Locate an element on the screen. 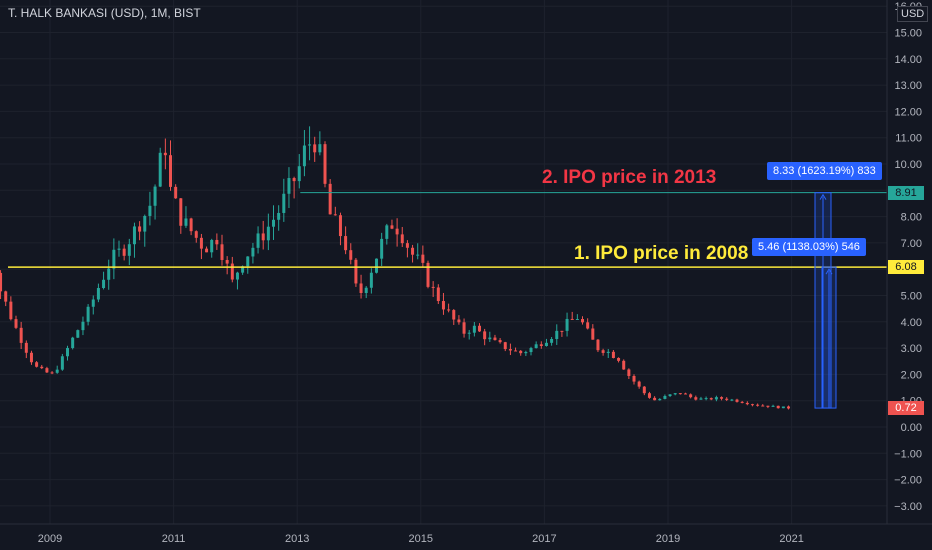  y-tick-label: 10.00 is located at coordinates (908, 165).